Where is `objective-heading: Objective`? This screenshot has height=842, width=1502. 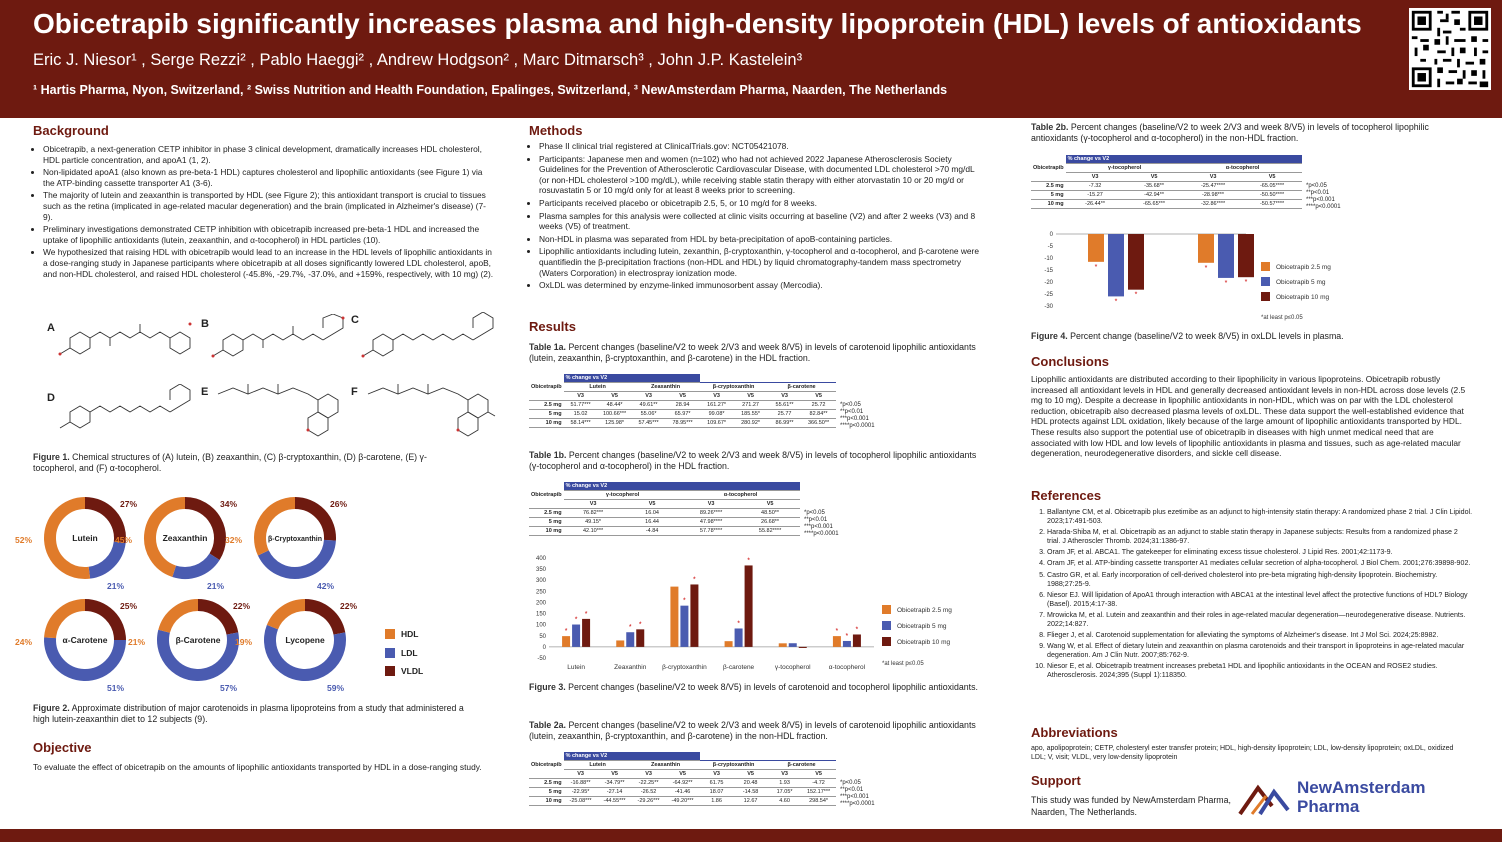 objective-heading: Objective is located at coordinates (62, 747).